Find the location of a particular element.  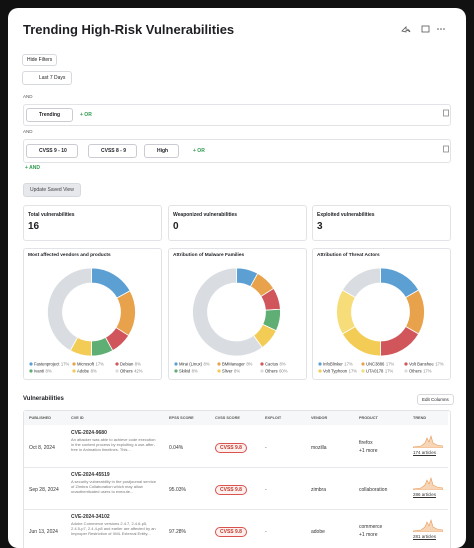

articles-link: 174 articles is located at coordinates (425, 452).